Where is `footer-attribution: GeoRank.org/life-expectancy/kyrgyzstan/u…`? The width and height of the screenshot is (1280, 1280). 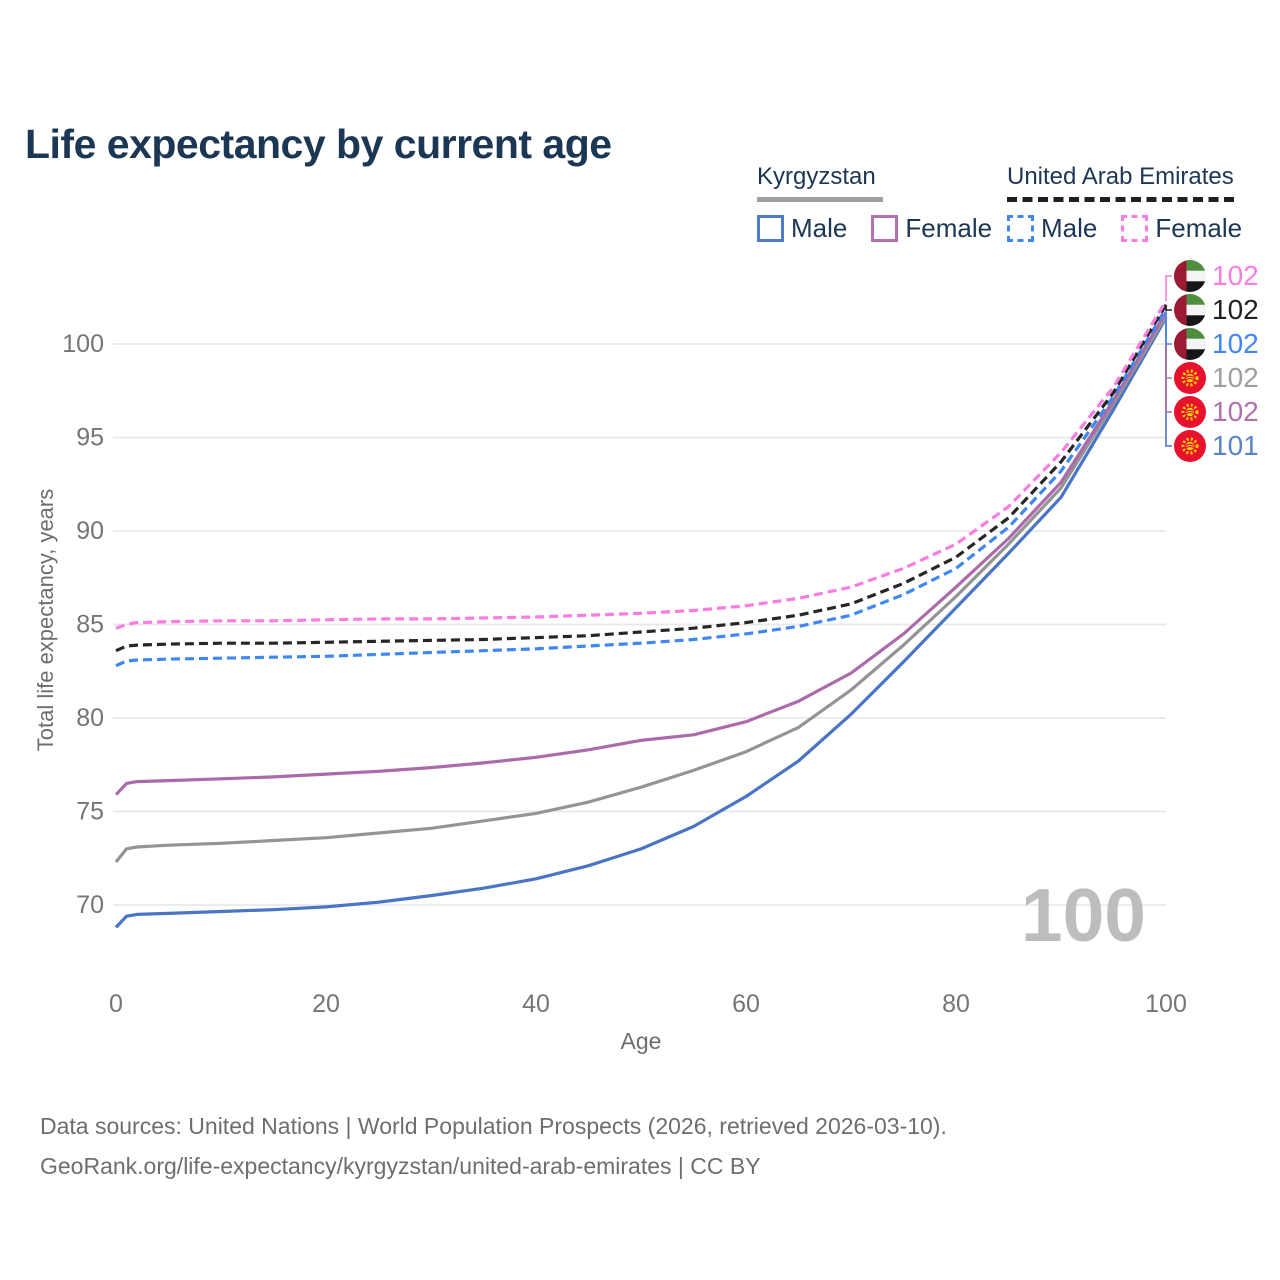
footer-attribution: GeoRank.org/life-expectancy/kyrgyzstan/u… is located at coordinates (400, 1166).